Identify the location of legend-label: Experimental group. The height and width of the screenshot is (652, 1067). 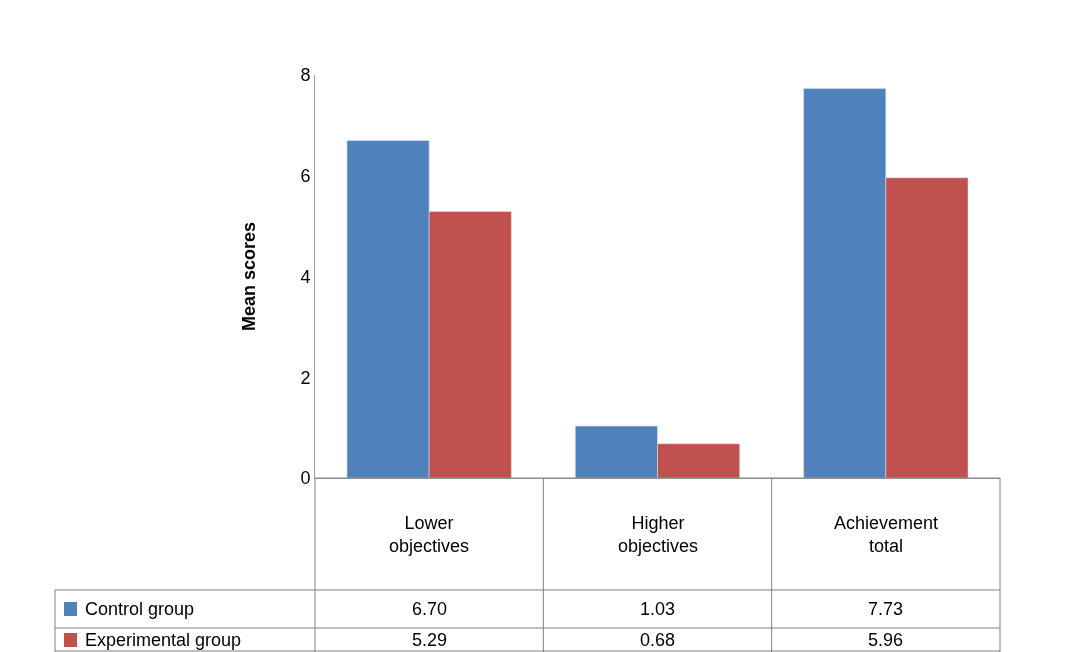
(163, 640).